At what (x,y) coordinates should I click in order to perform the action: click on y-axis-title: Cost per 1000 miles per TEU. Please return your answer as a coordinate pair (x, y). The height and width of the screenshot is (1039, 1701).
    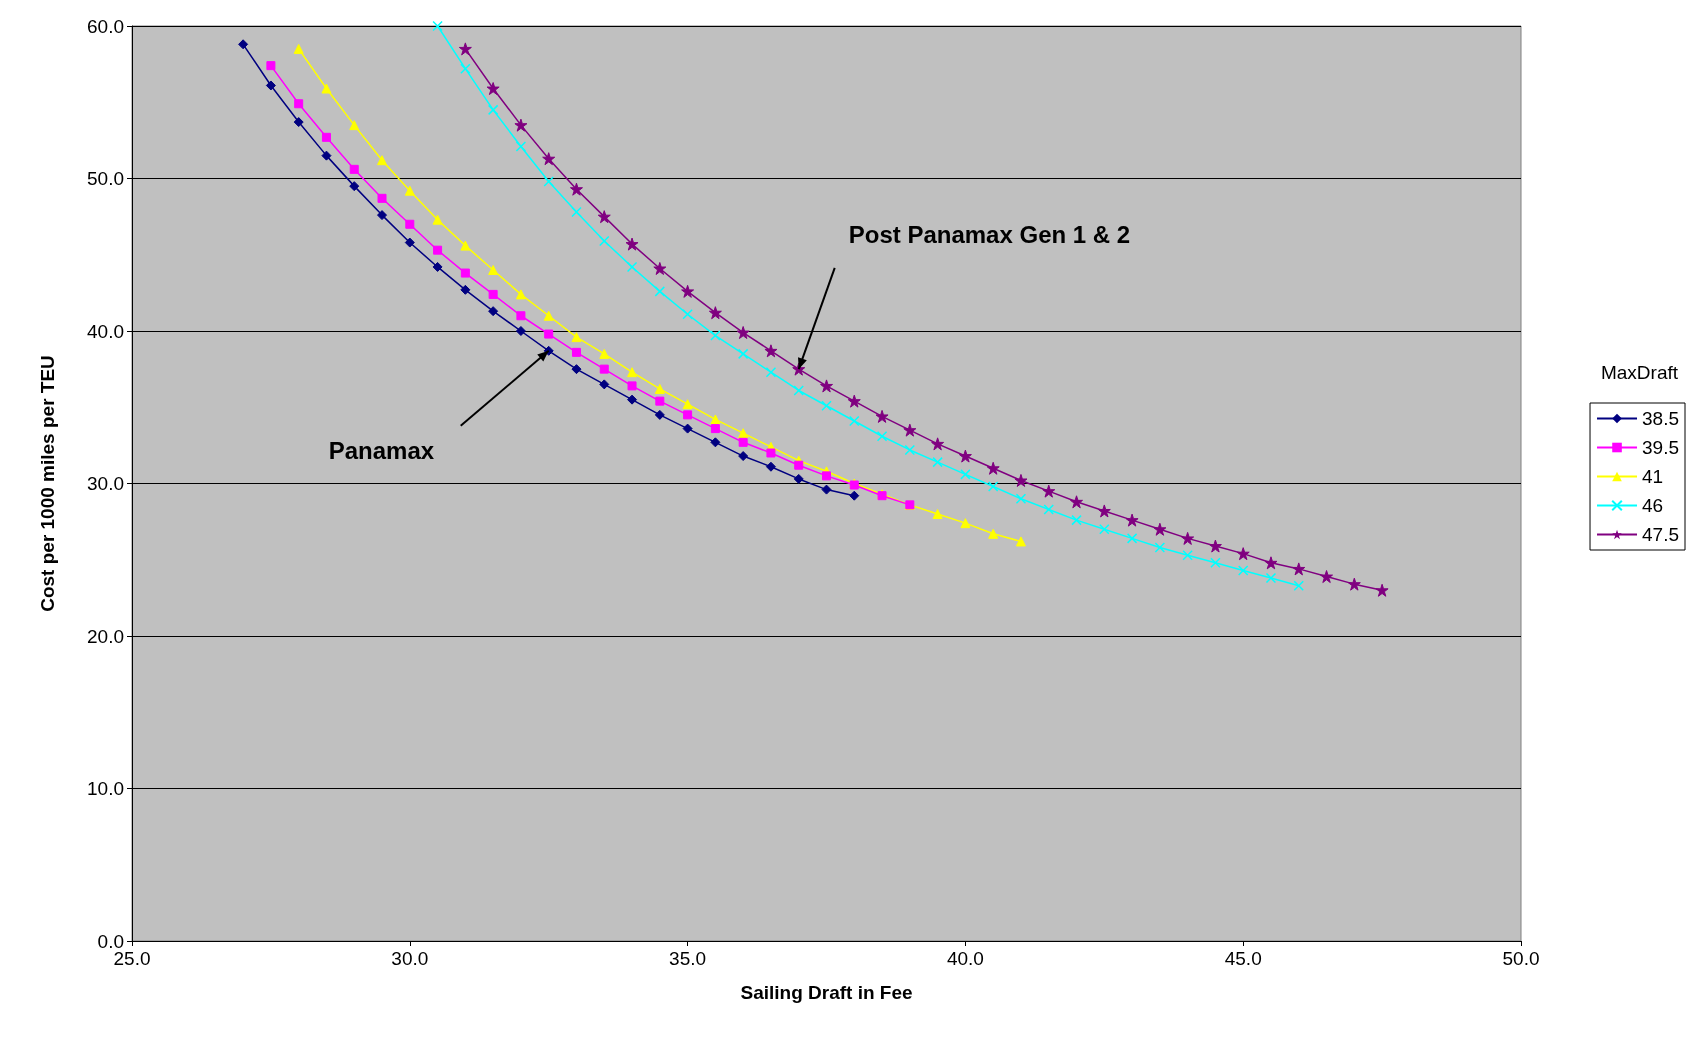
    Looking at the image, I should click on (47, 483).